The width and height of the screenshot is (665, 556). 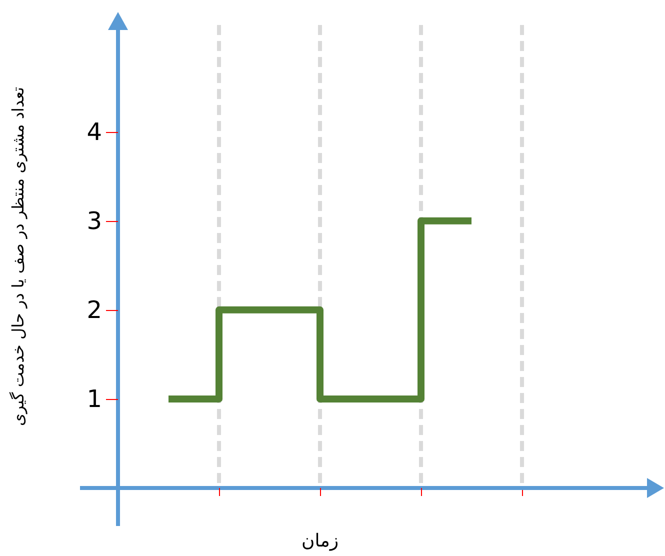 I want to click on x-axis-title: زمان, so click(x=320, y=541).